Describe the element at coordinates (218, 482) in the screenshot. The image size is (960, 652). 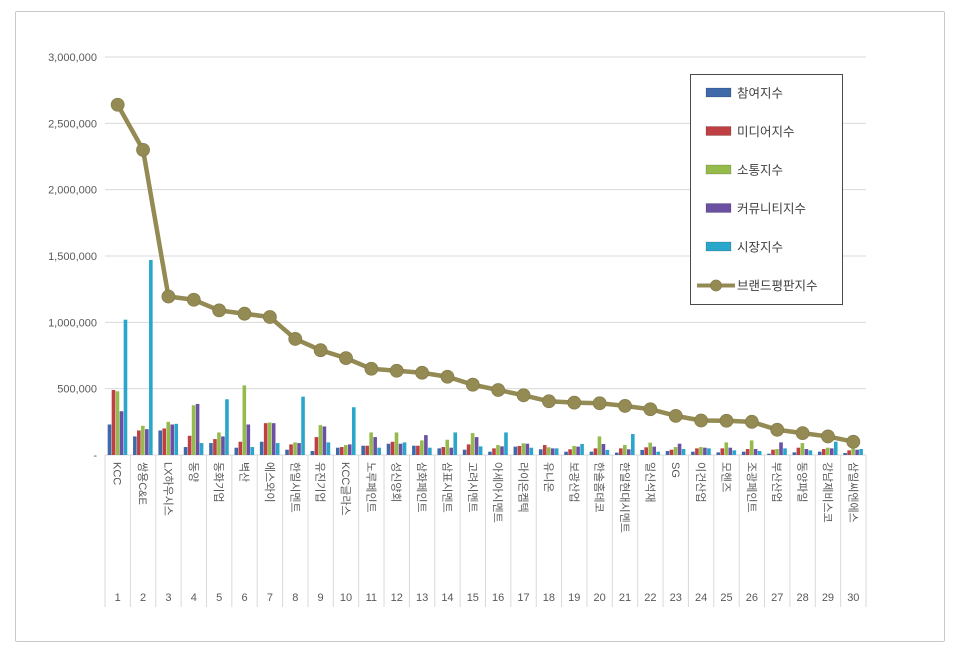
I see `category-label: 동화기업` at that location.